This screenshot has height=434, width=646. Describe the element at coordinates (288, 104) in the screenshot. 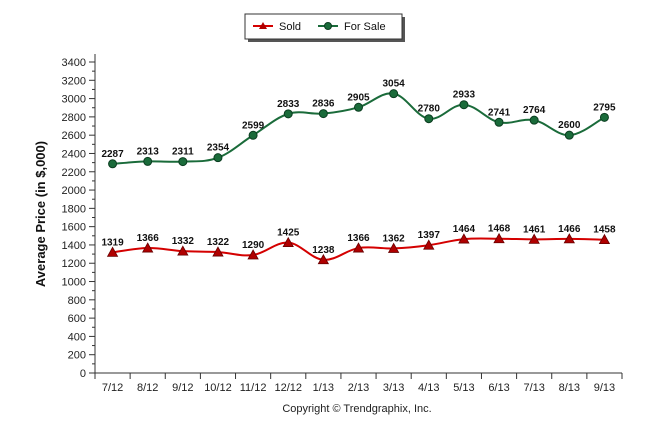

I see `data-label-for-sale: 2833` at that location.